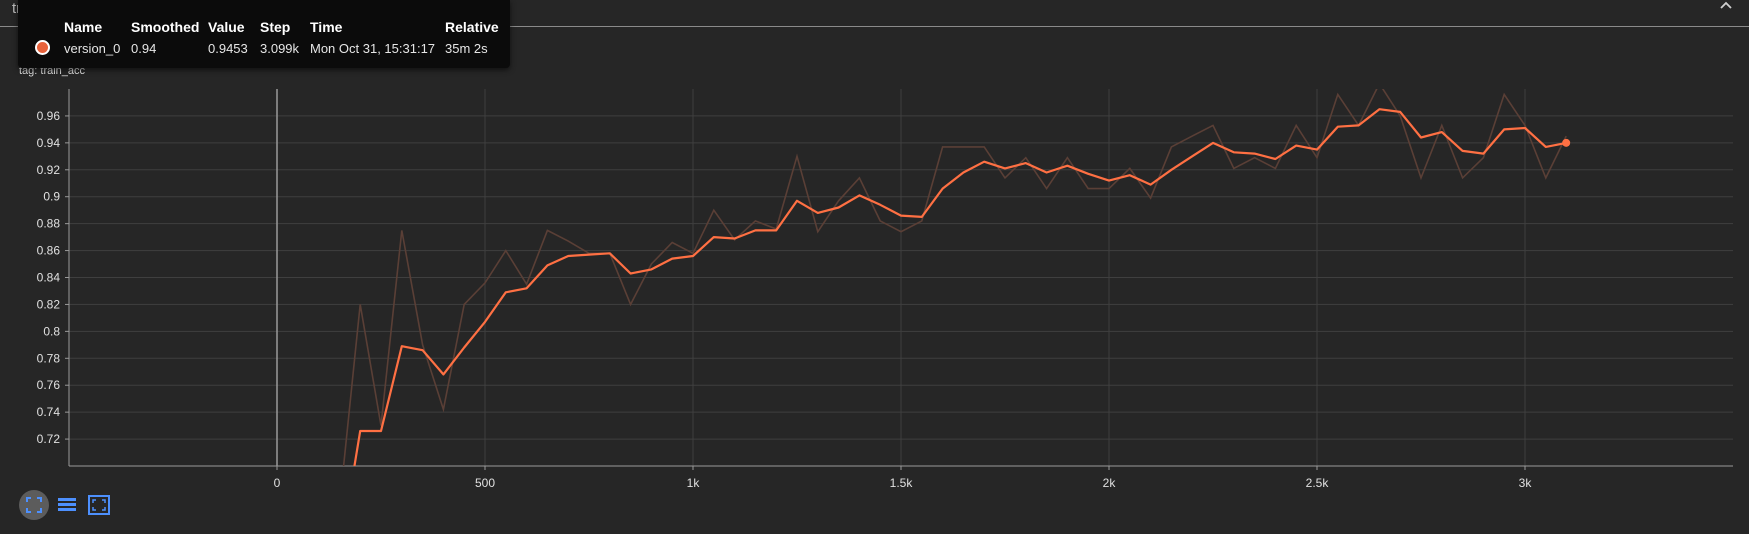 This screenshot has height=534, width=1749. What do you see at coordinates (466, 48) in the screenshot?
I see `tooltip-value-relative: 35m 2s` at bounding box center [466, 48].